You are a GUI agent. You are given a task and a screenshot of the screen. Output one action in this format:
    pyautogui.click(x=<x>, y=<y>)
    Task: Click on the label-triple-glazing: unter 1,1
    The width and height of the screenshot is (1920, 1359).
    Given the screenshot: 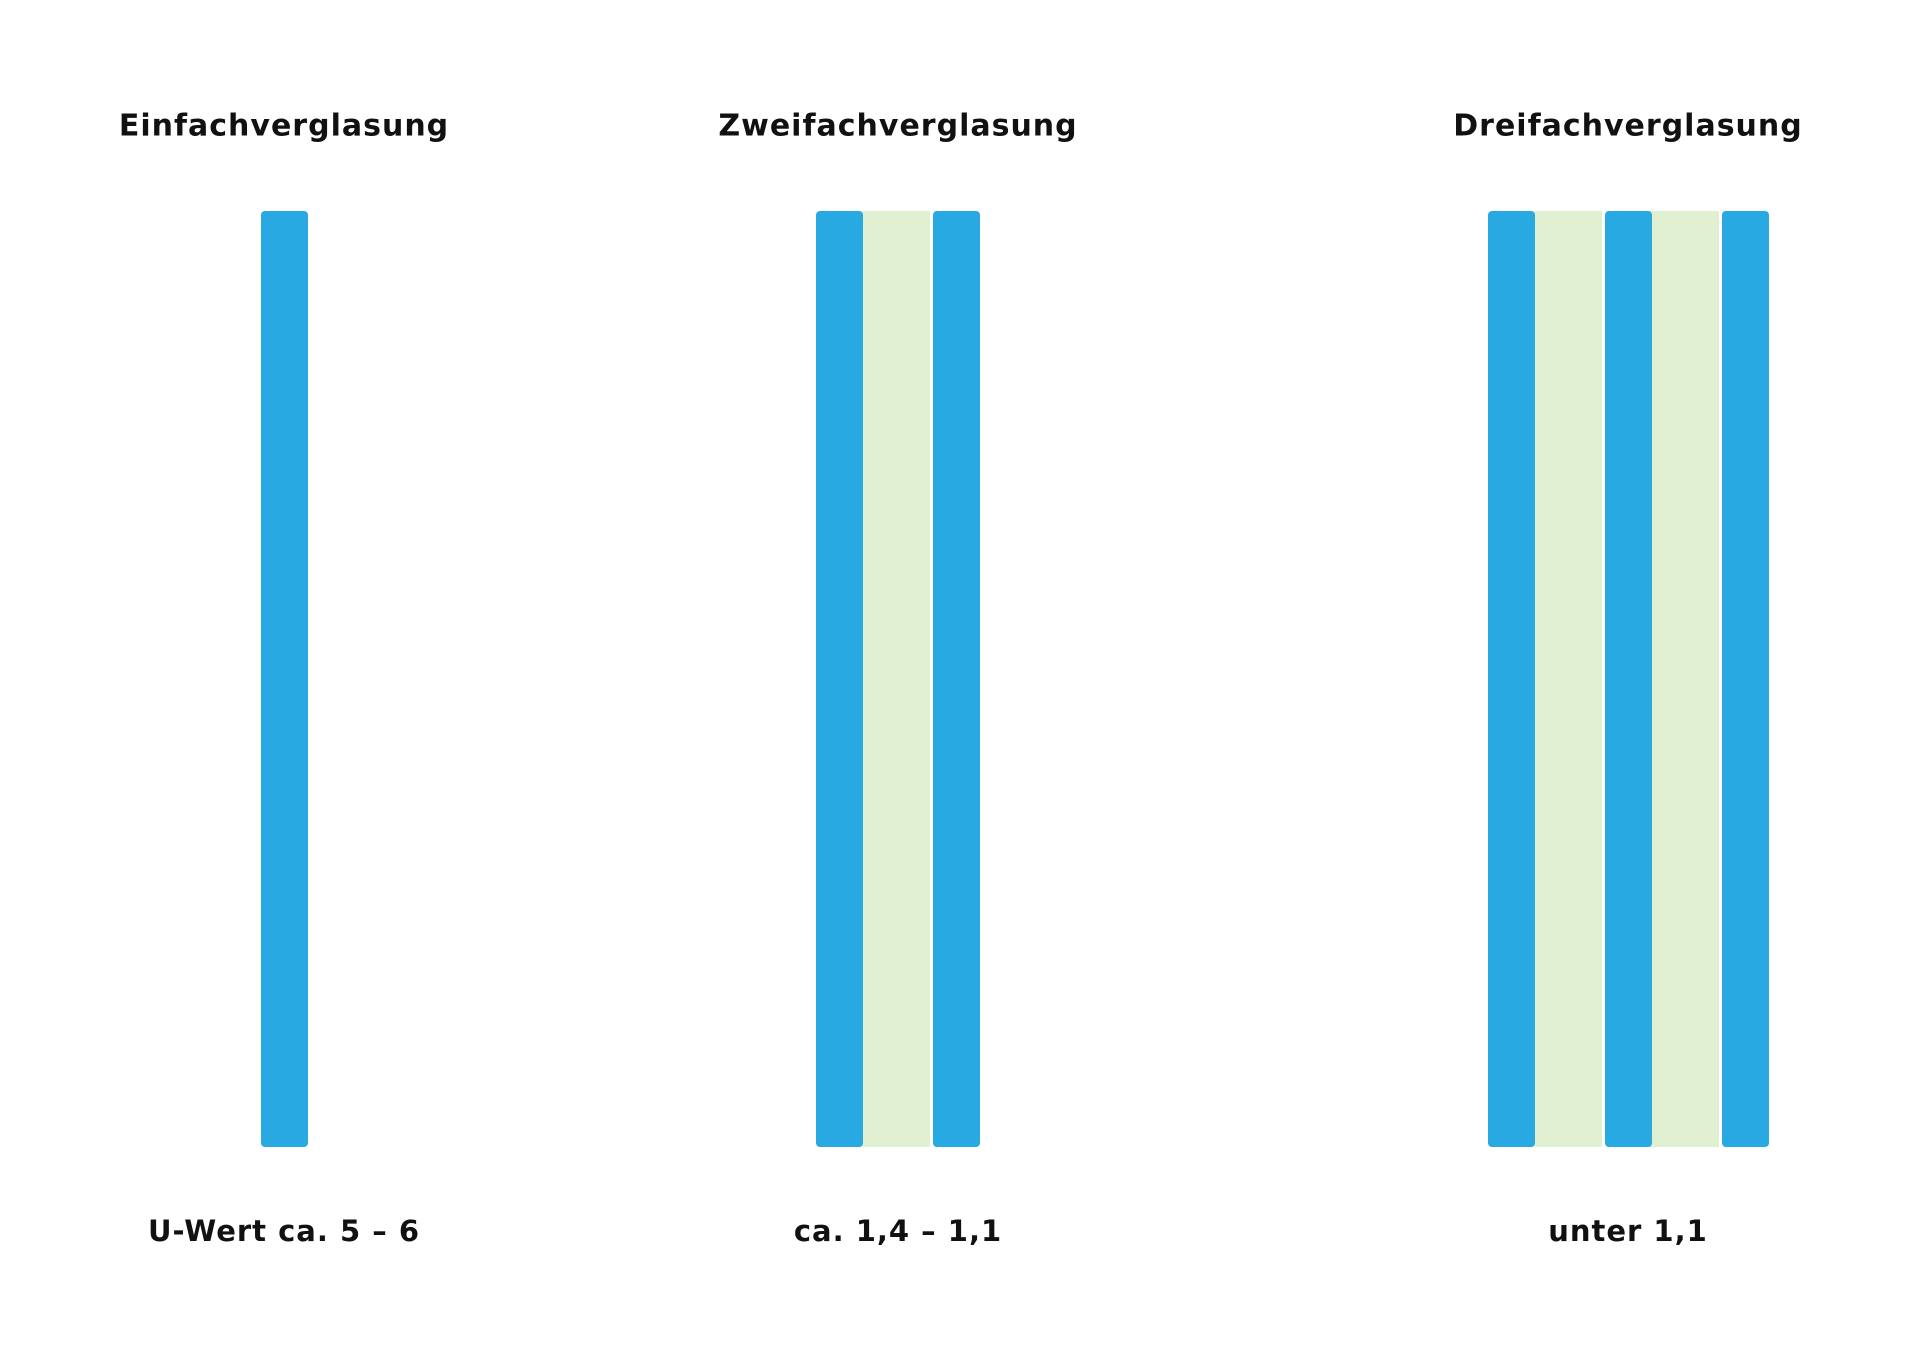 What is the action you would take?
    pyautogui.click(x=1628, y=1231)
    